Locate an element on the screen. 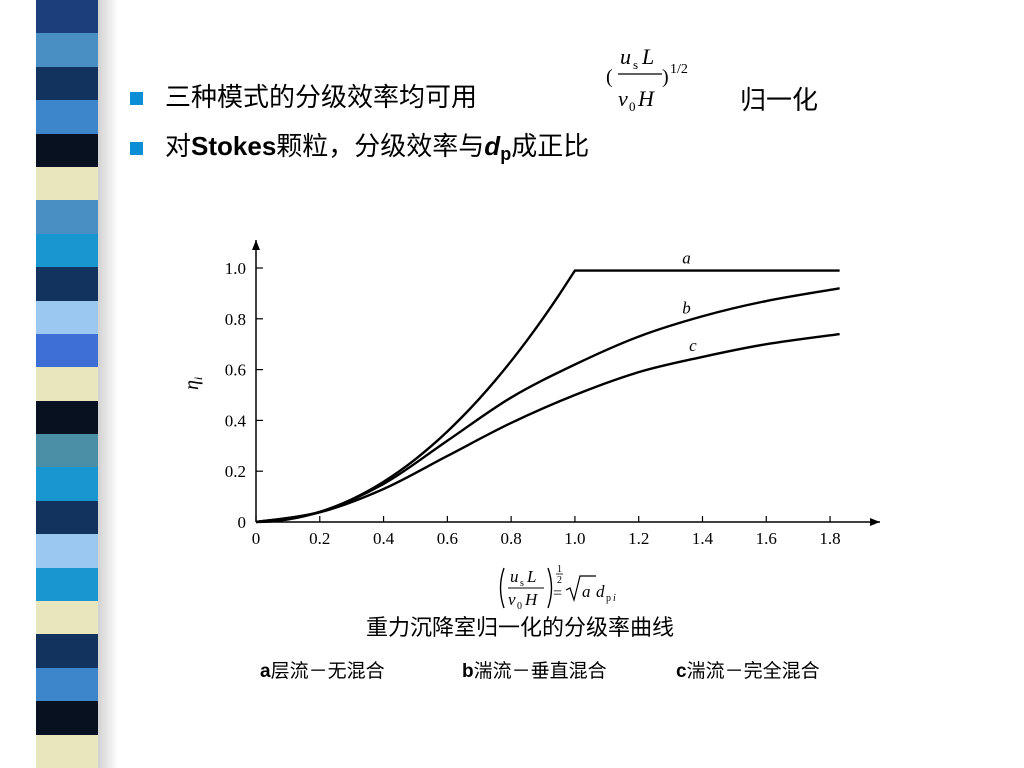  formula-num-u: u is located at coordinates (625, 56).